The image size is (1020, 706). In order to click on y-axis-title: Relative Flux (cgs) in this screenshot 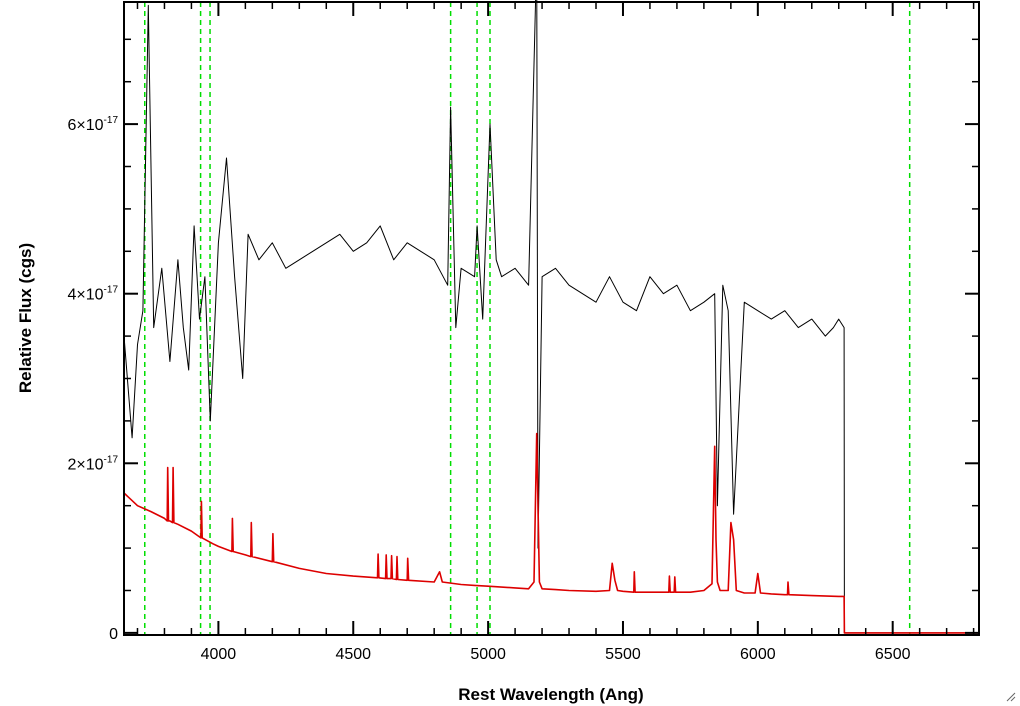, I will do `click(25, 318)`.